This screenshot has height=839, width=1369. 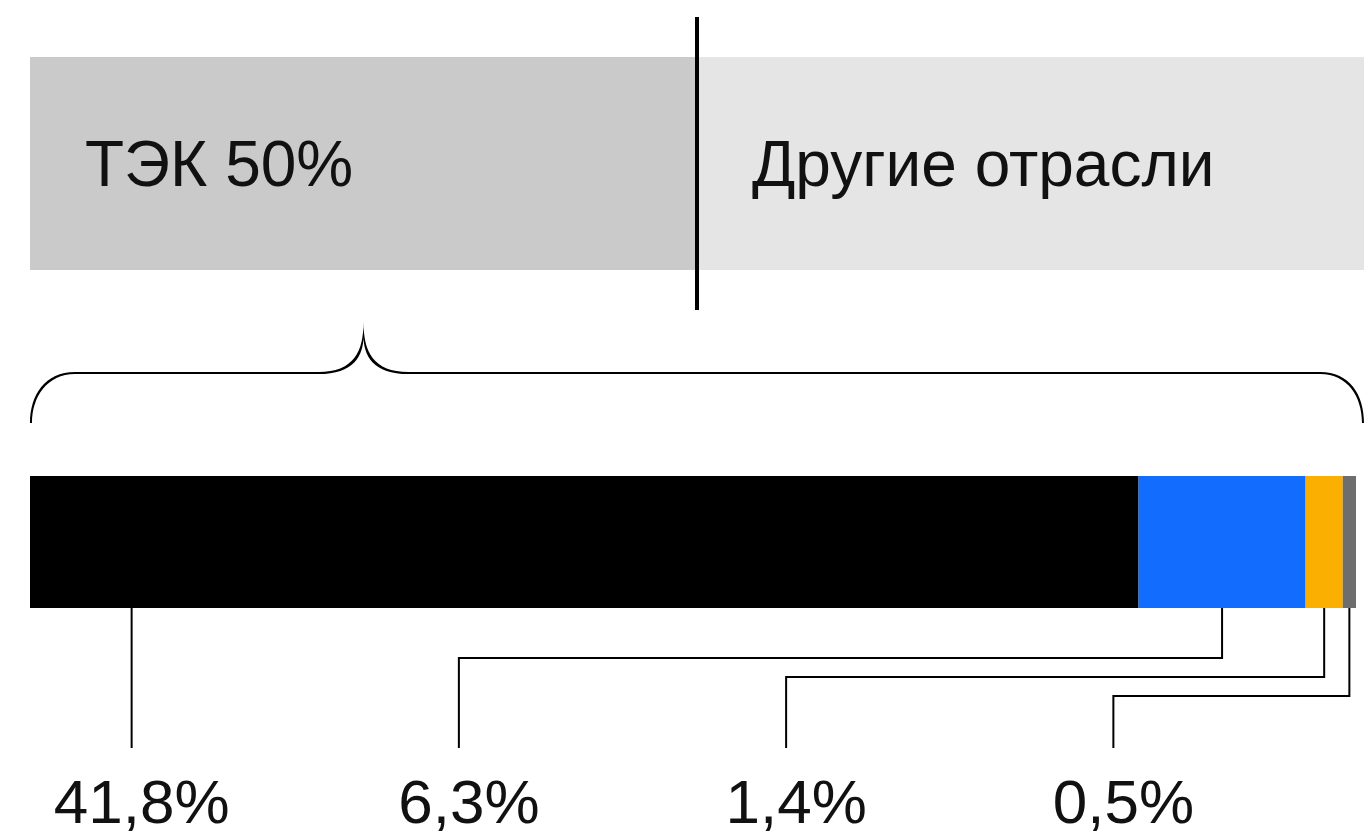 What do you see at coordinates (983, 163) in the screenshot?
I see `series-label: Другие отрасли` at bounding box center [983, 163].